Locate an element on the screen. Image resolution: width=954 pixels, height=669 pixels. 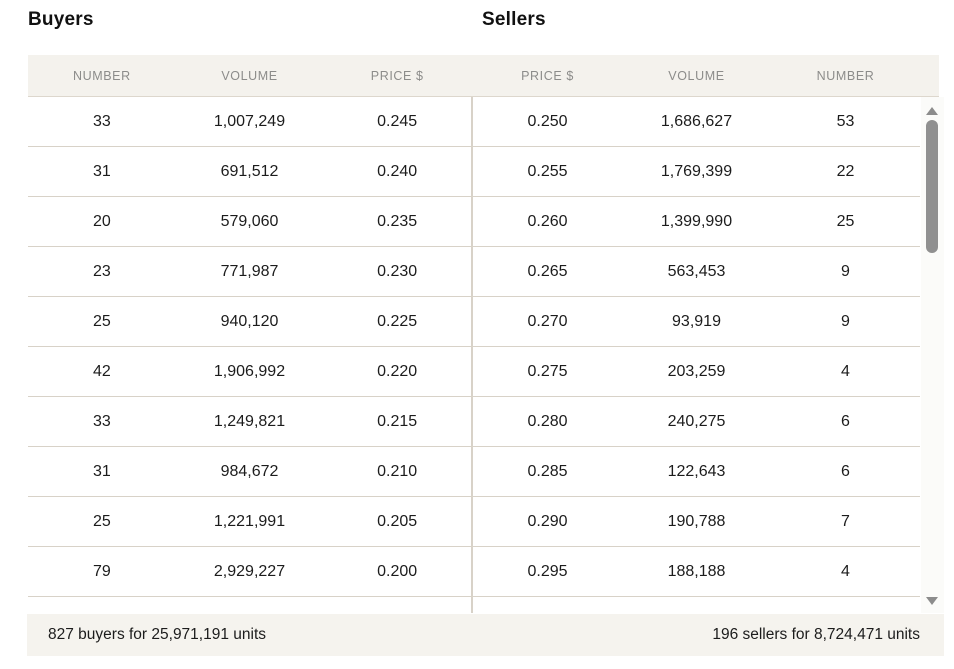
table-row: 25 1,221,991 0.205 is located at coordinates (249, 522).